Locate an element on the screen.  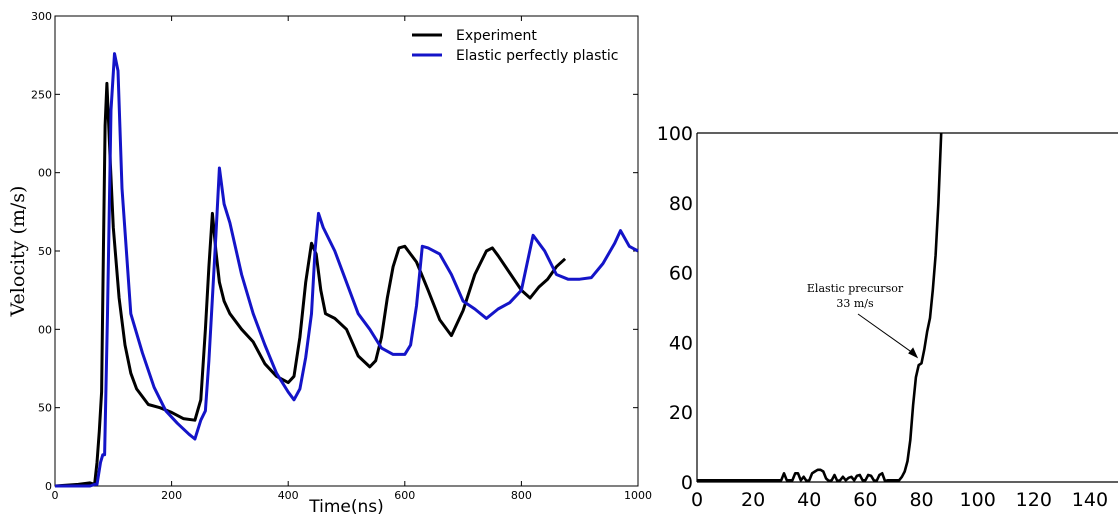
x-tick-label: 100 is located at coordinates (978, 500).